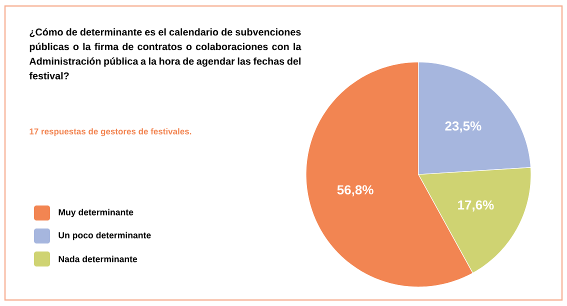 This screenshot has width=567, height=306. I want to click on legend-label: Muy determinante, so click(96, 213).